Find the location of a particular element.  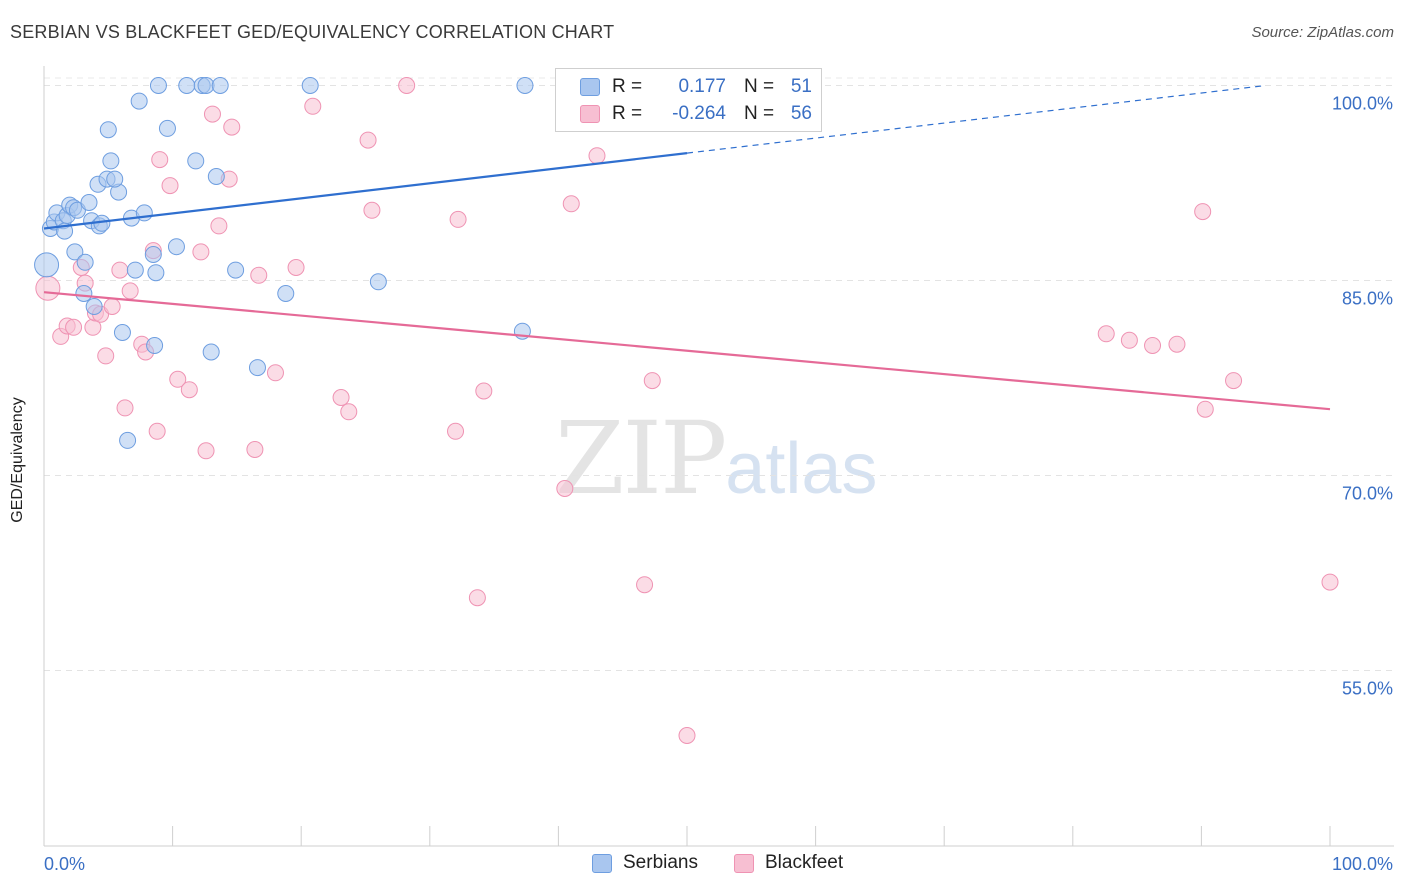

legend-row-serbians: R = 0.177 N = 51 is located at coordinates (696, 87).